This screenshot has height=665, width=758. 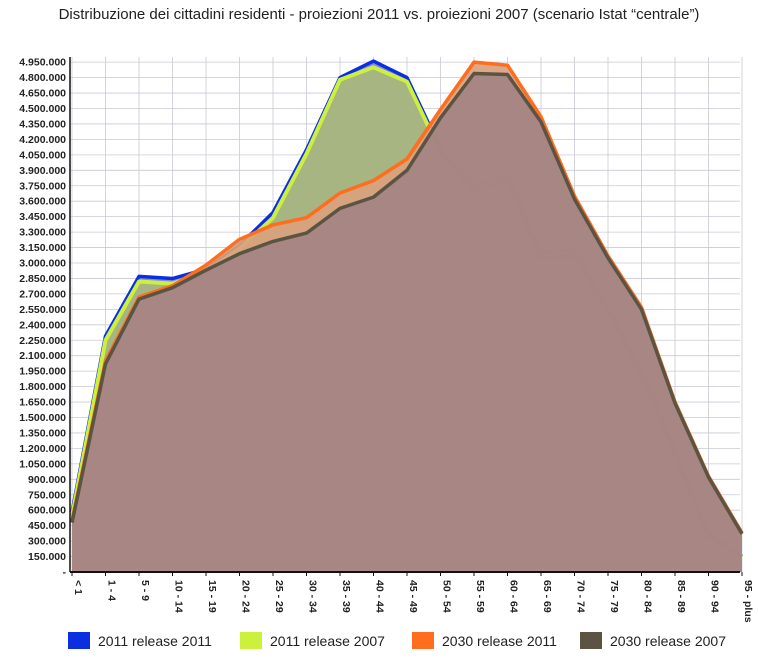 What do you see at coordinates (112, 590) in the screenshot?
I see `x-tick-label: 1 - 4` at bounding box center [112, 590].